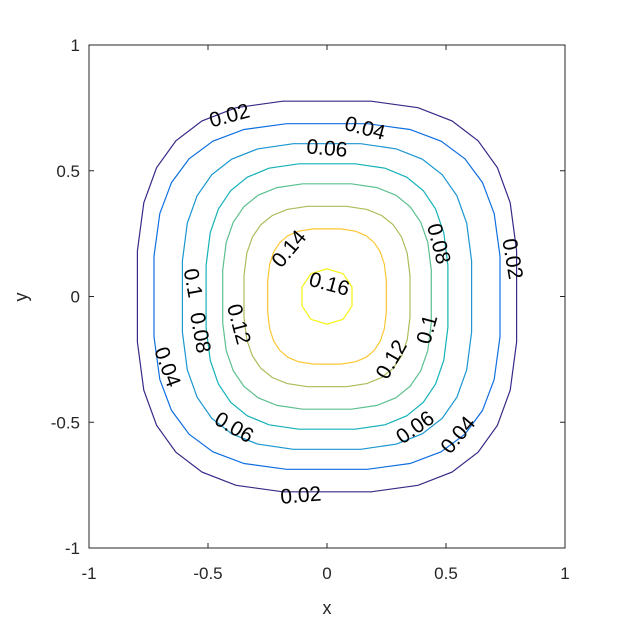 Image resolution: width=623 pixels, height=628 pixels. I want to click on y-axis-label: y, so click(21, 297).